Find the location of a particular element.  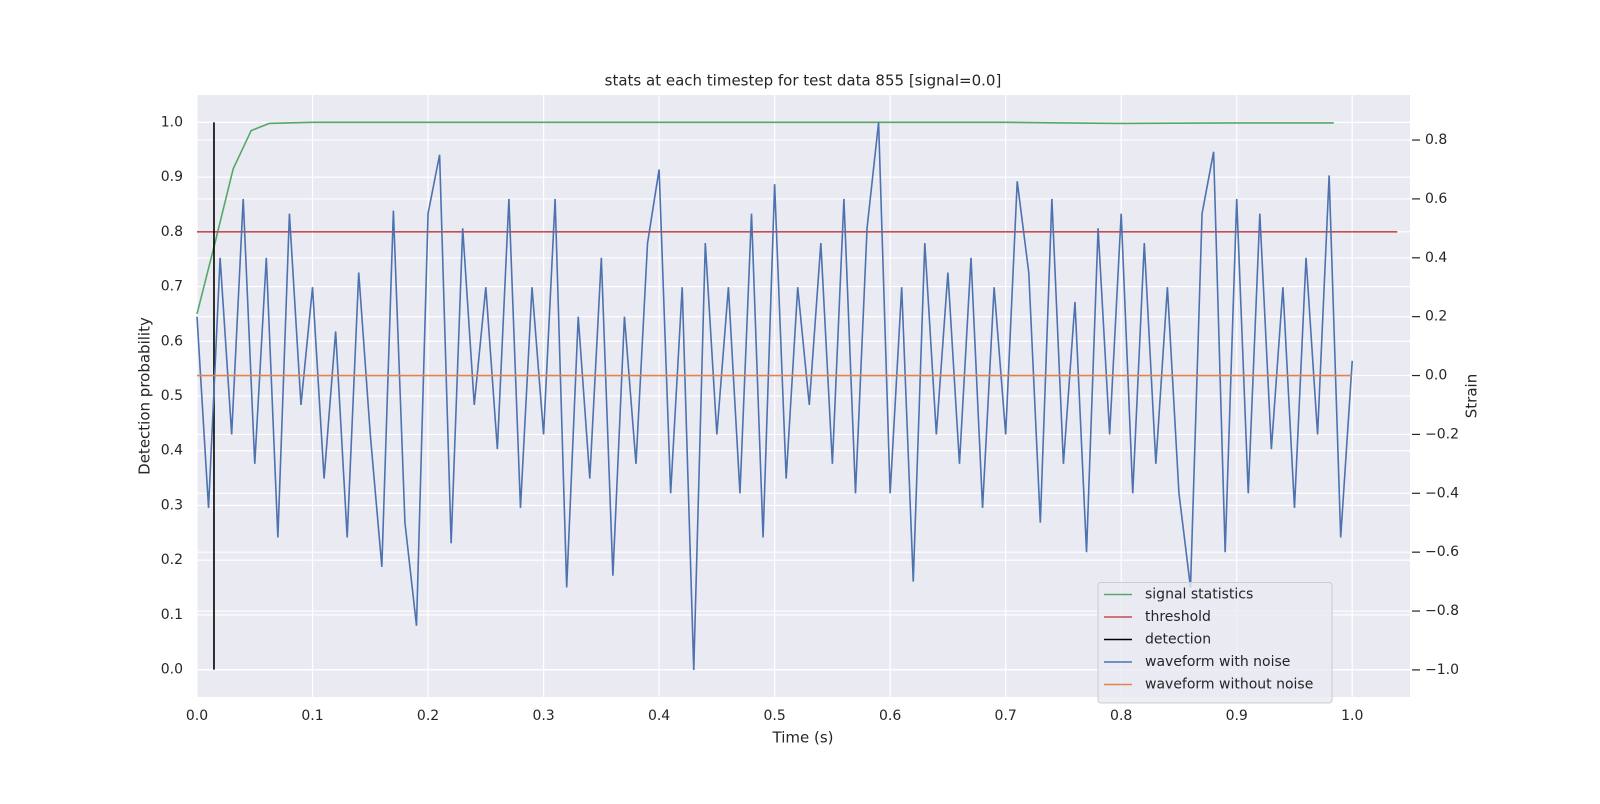

x-tick-label: 0.9 is located at coordinates (1237, 716).